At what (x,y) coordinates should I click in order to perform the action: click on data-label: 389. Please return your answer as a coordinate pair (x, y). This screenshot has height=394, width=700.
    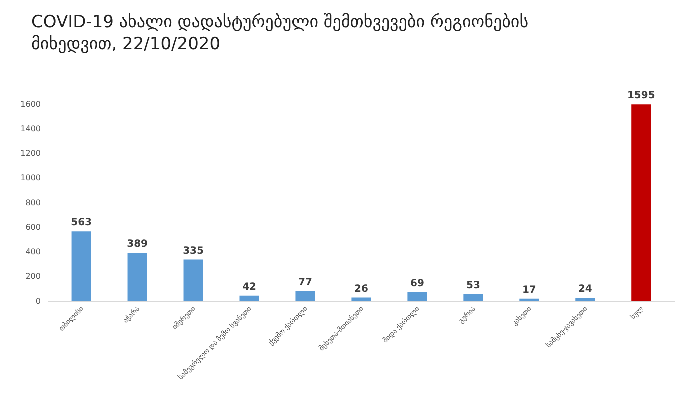
    Looking at the image, I should click on (137, 244).